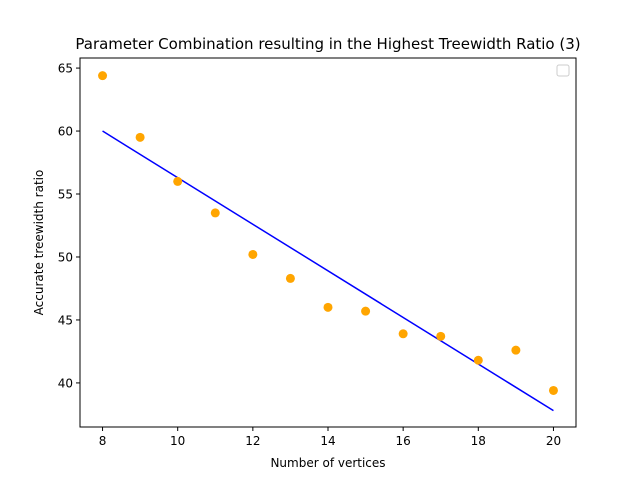 The image size is (640, 480). Describe the element at coordinates (403, 441) in the screenshot. I see `x-tick-label: 16` at that location.